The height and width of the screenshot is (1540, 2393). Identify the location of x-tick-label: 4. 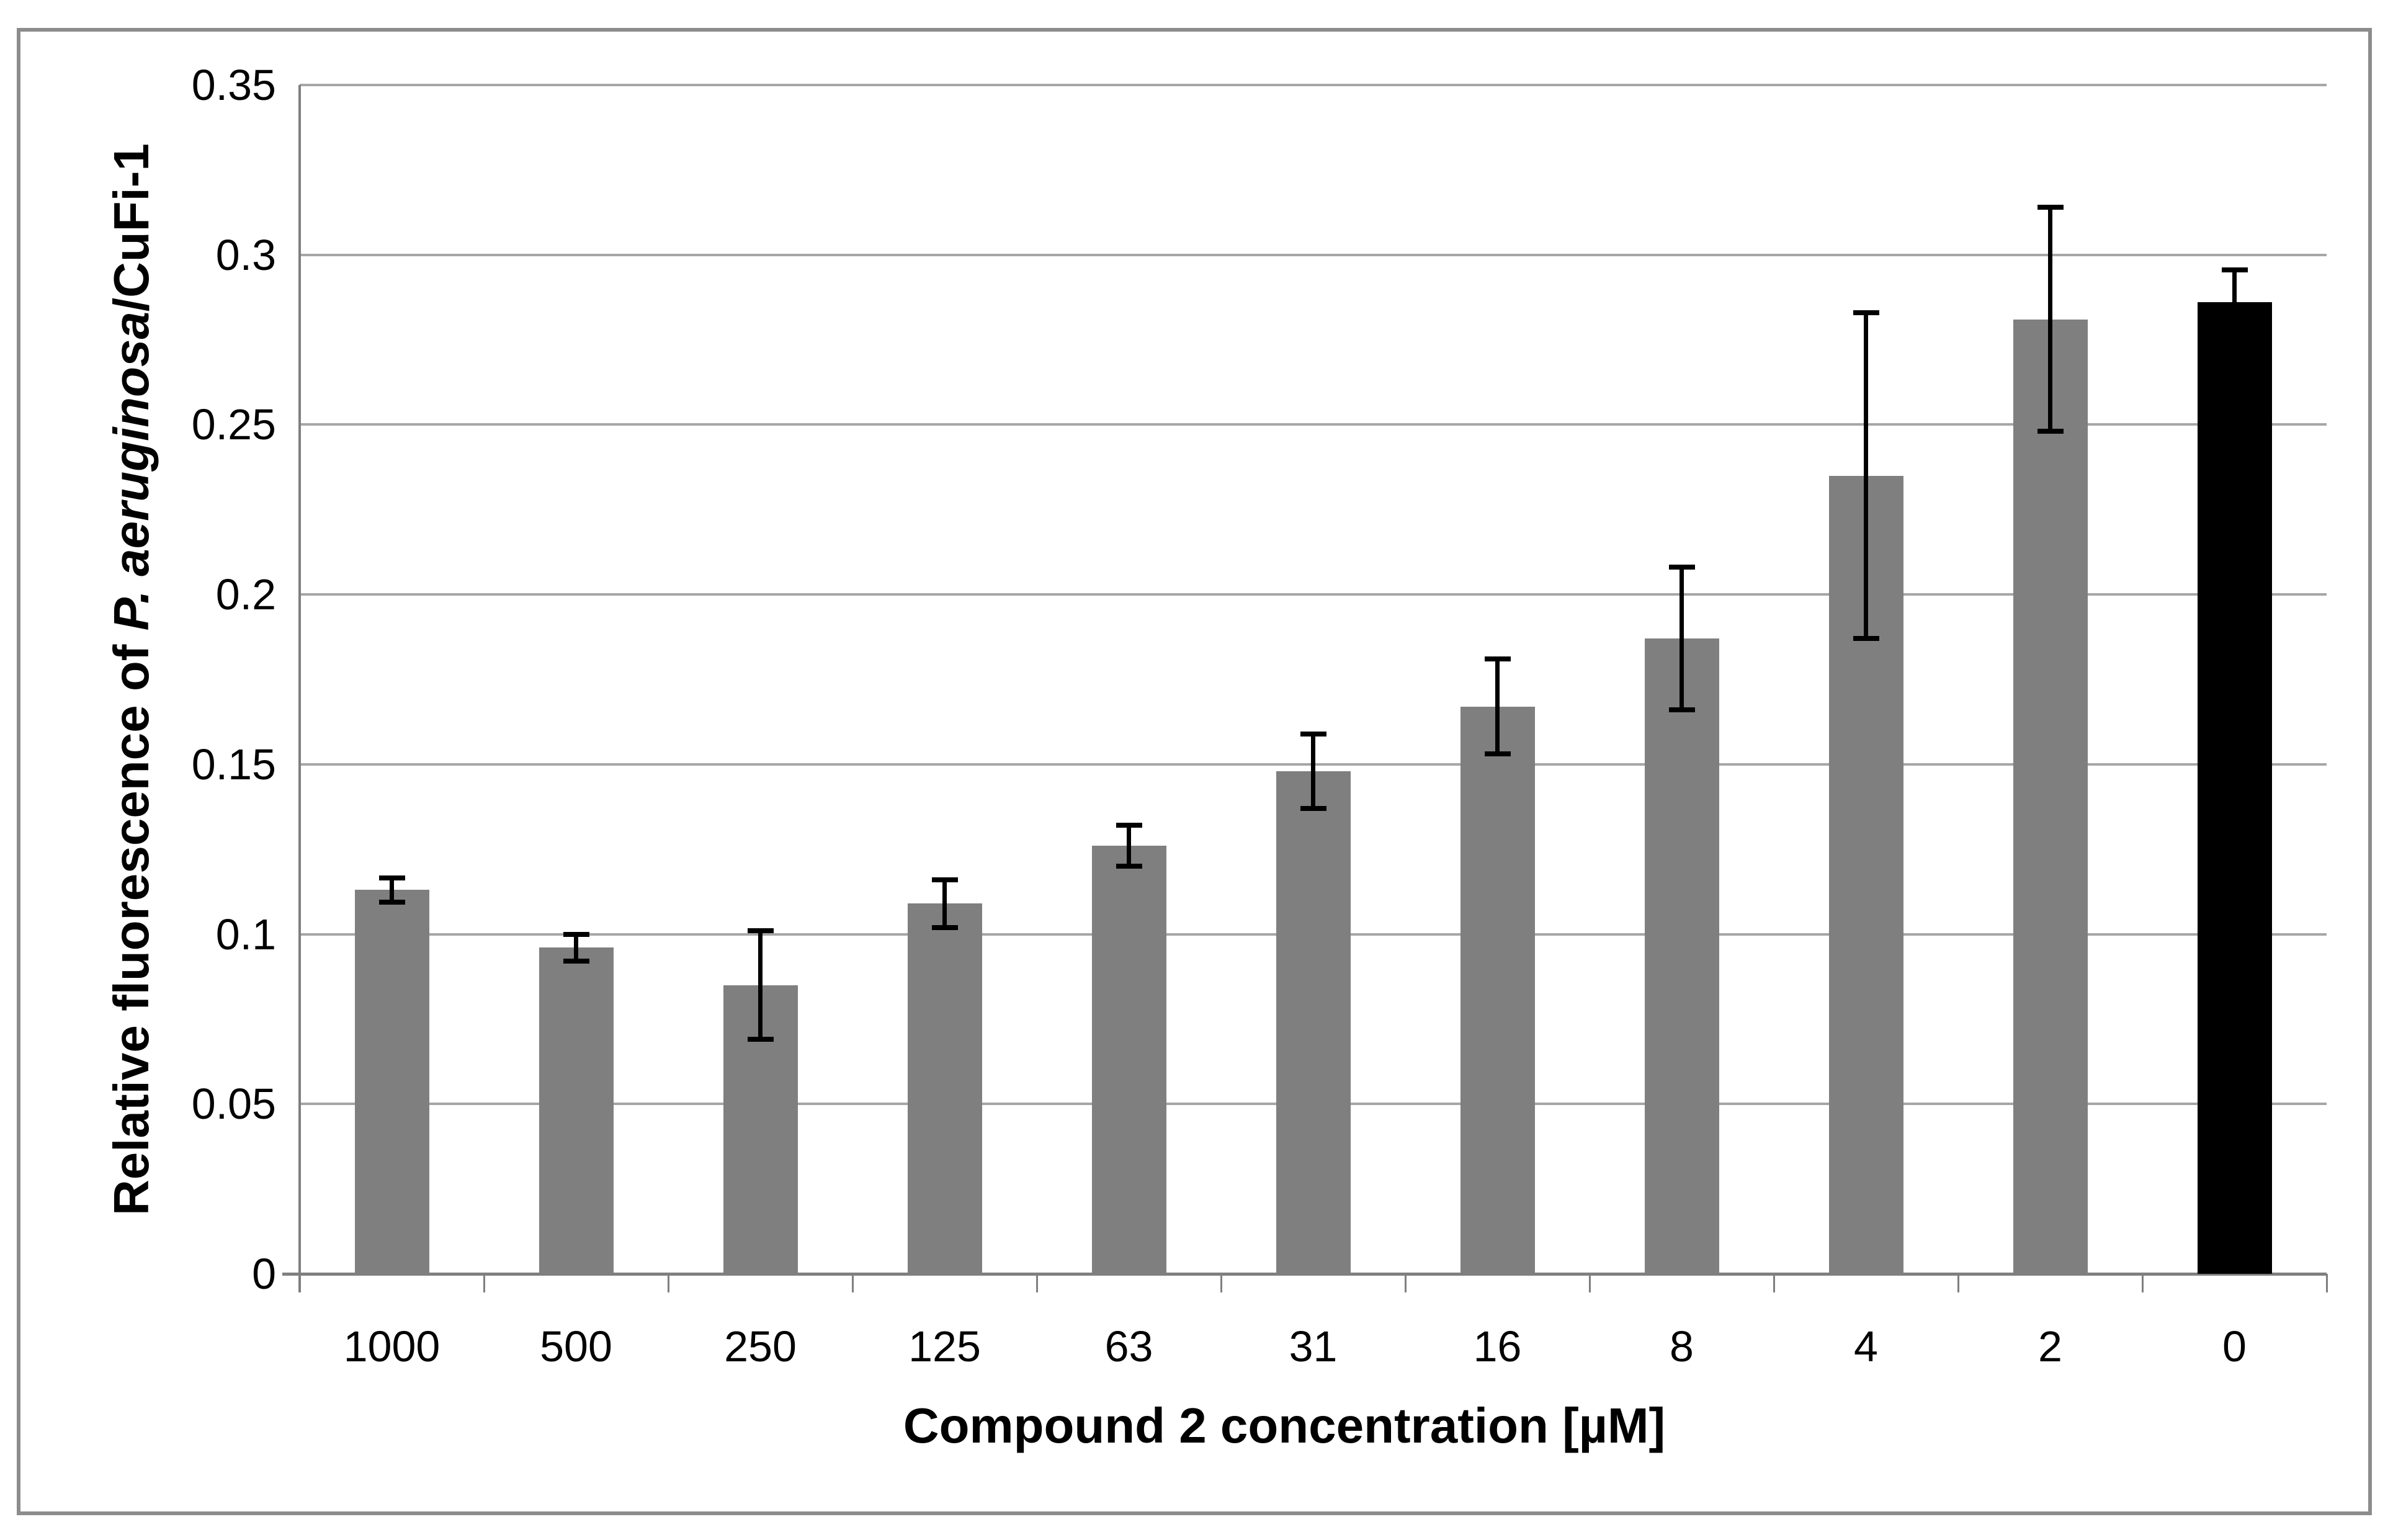
(1866, 1346).